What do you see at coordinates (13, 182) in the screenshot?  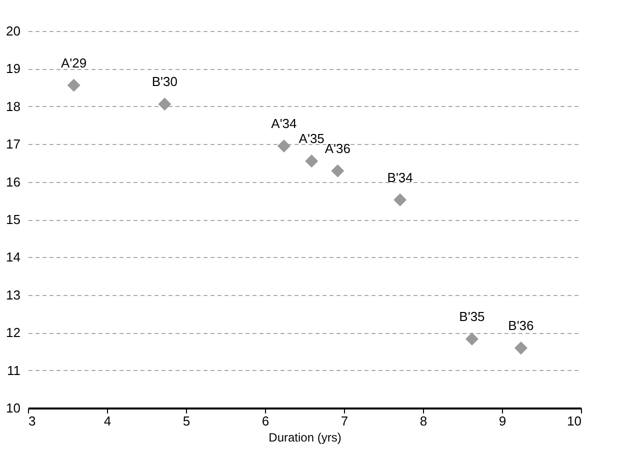 I see `y-tick-label: 16` at bounding box center [13, 182].